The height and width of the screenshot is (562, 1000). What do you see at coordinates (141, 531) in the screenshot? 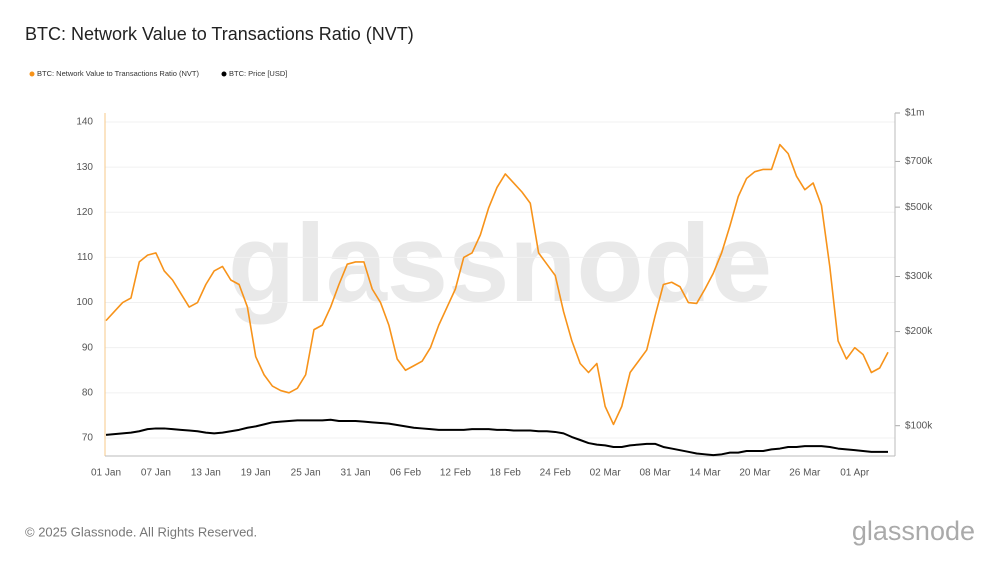
I see `footer: © 2025 Glassnode. All Rights Reserved.` at bounding box center [141, 531].